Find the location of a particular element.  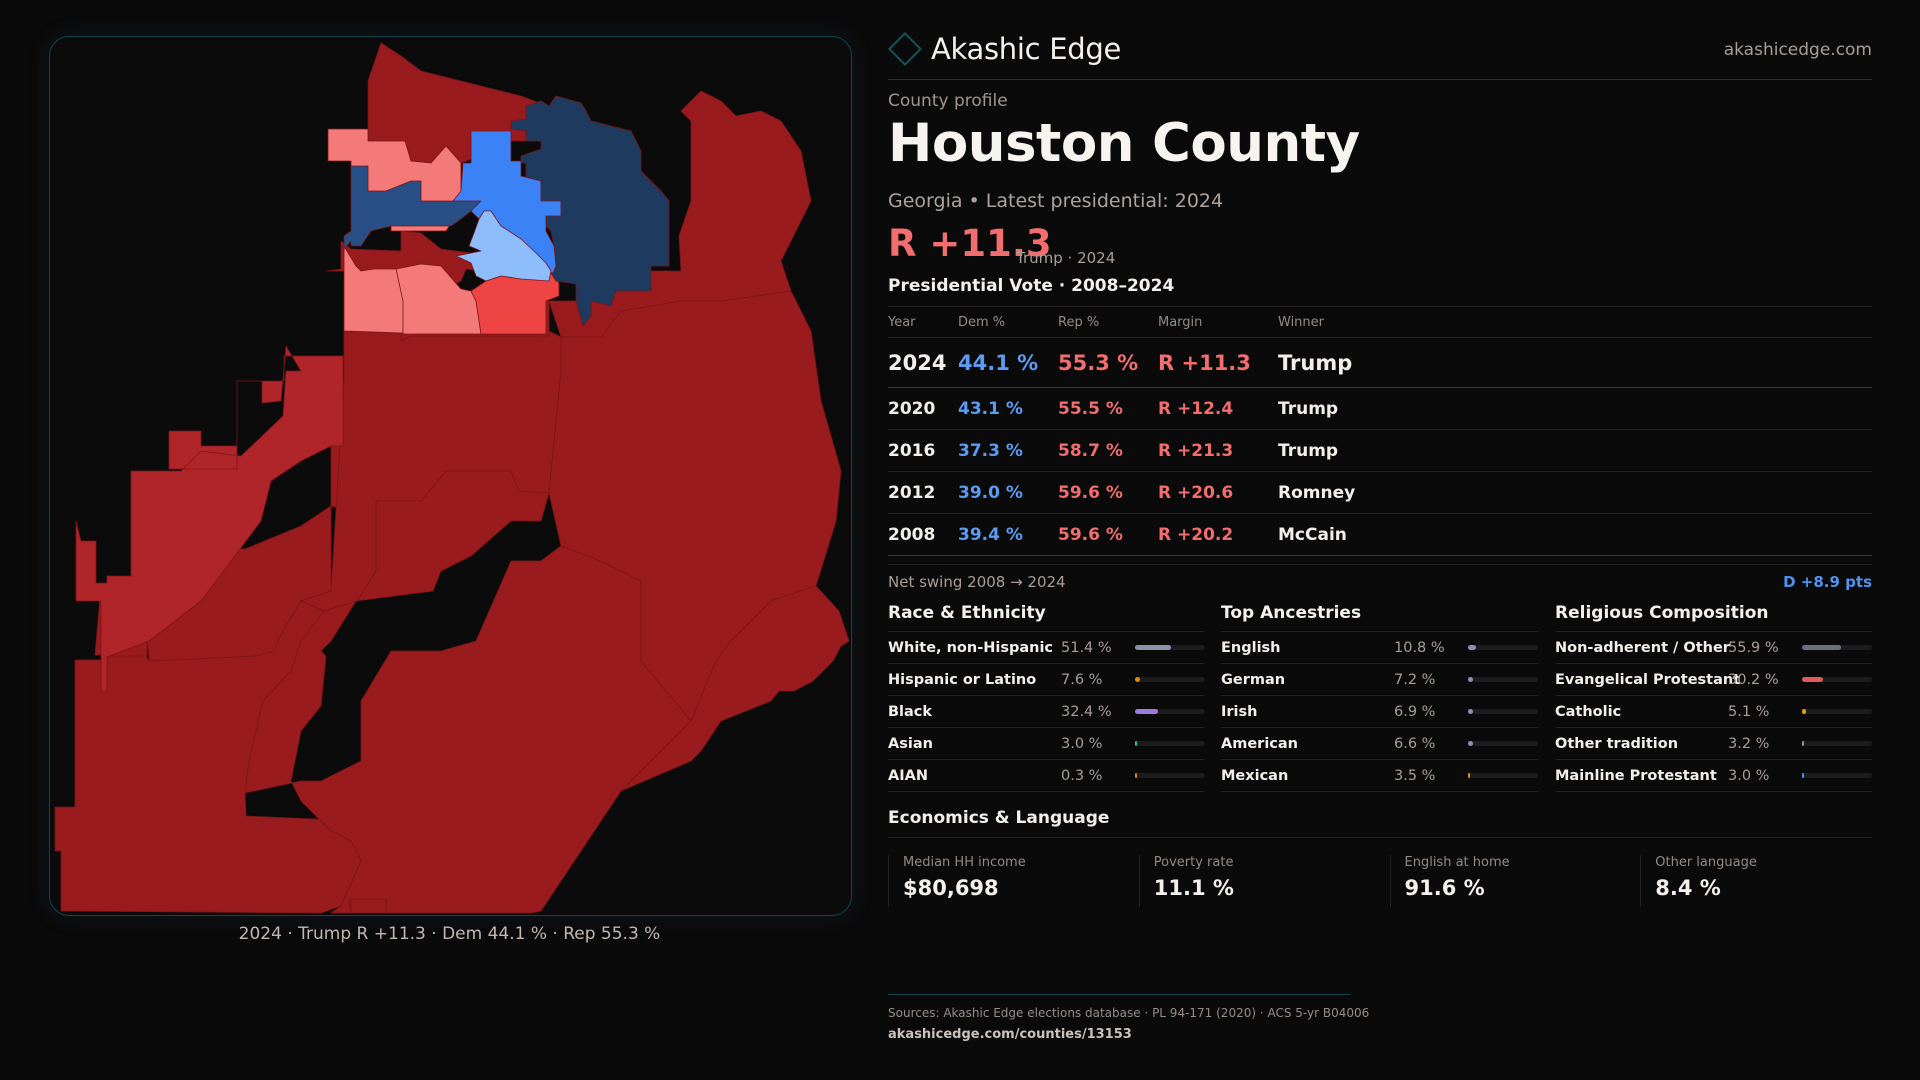

list-item: Other tradition 3.2 % is located at coordinates (1713, 744).